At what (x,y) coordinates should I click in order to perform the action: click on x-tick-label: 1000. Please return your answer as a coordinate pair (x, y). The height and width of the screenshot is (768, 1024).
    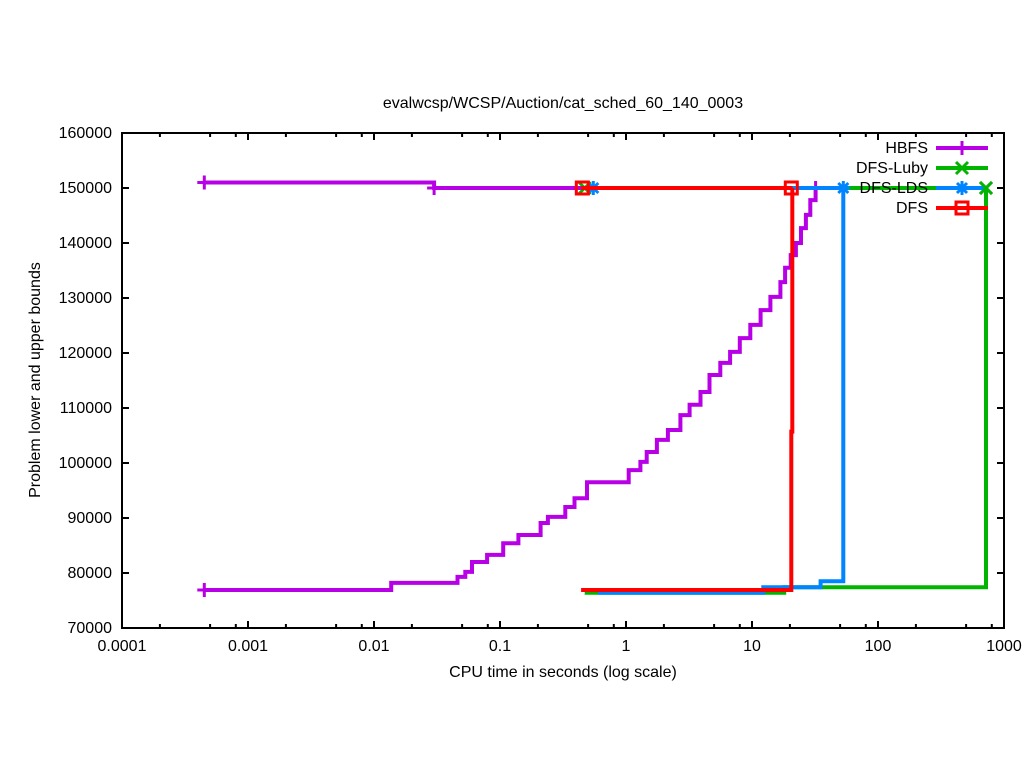
    Looking at the image, I should click on (1004, 646).